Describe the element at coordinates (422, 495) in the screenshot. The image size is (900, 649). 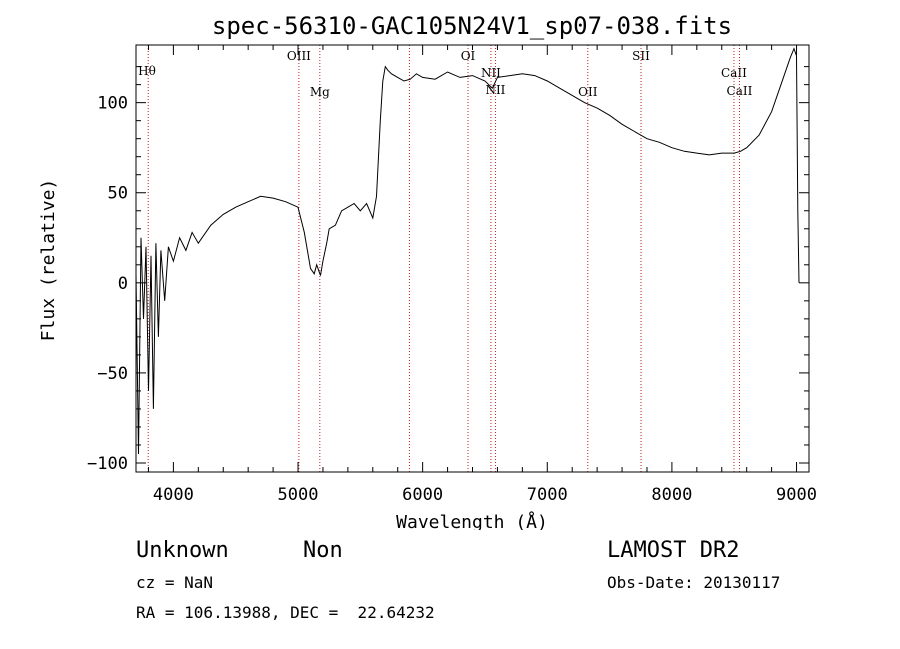
I see `x-tick-label: 6000` at that location.